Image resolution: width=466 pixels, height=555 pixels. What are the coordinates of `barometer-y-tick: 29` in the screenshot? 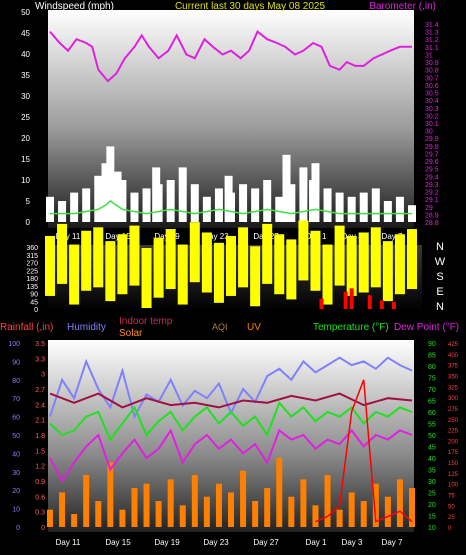 It's located at (429, 208).